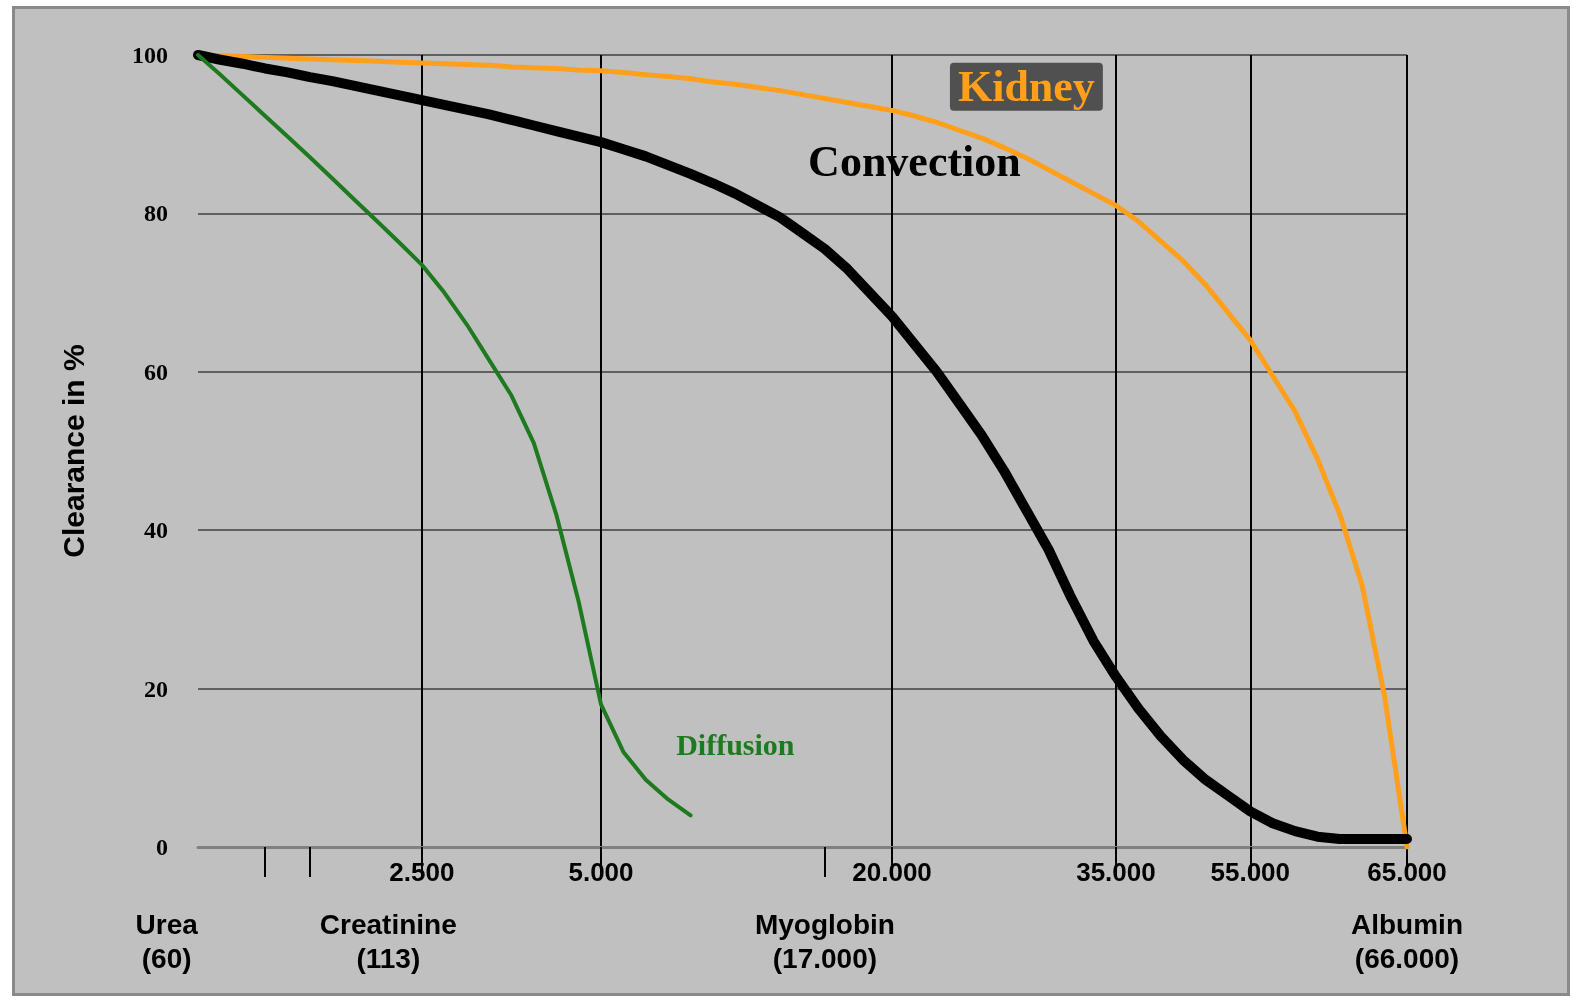  What do you see at coordinates (150, 55) in the screenshot?
I see `y-tick-label: 100` at bounding box center [150, 55].